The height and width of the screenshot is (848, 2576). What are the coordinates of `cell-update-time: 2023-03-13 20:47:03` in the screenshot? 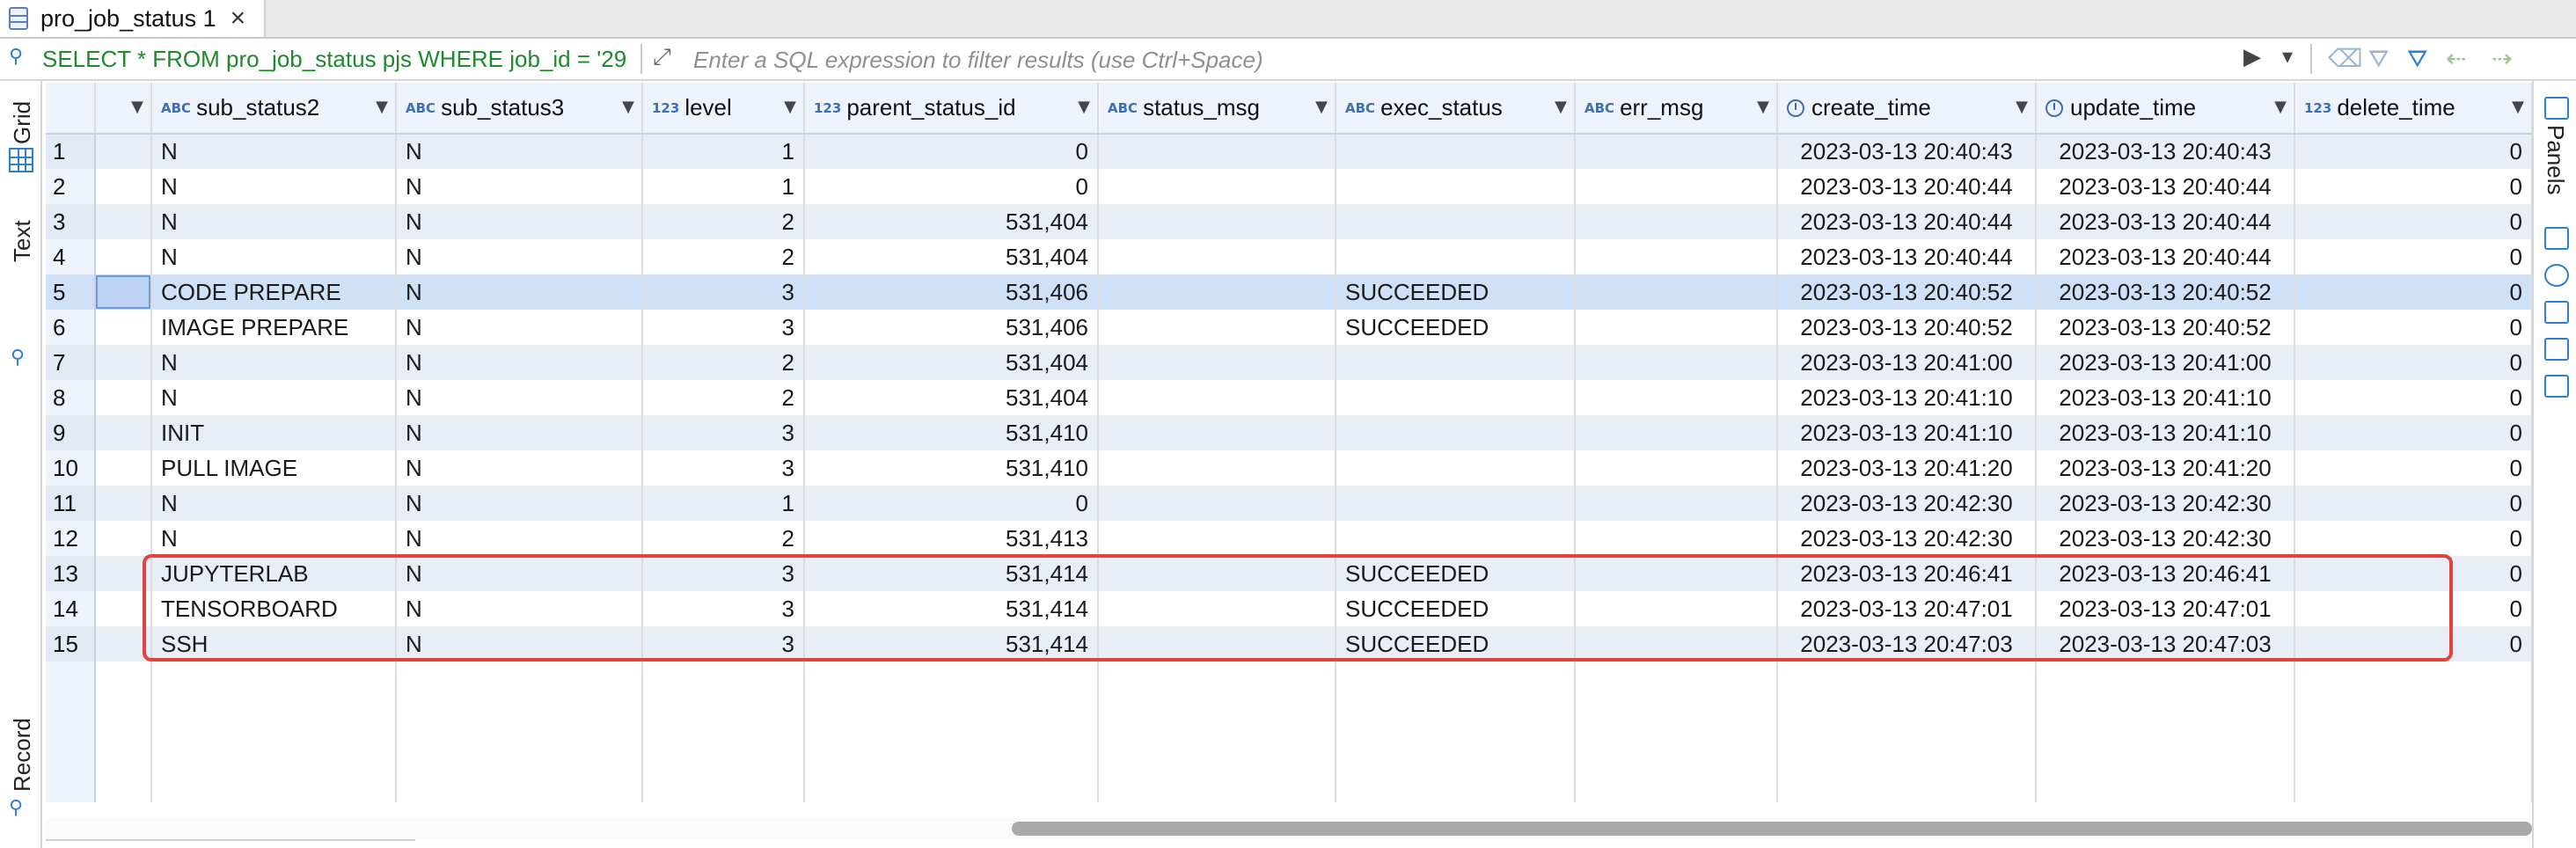 It's located at (2165, 644).